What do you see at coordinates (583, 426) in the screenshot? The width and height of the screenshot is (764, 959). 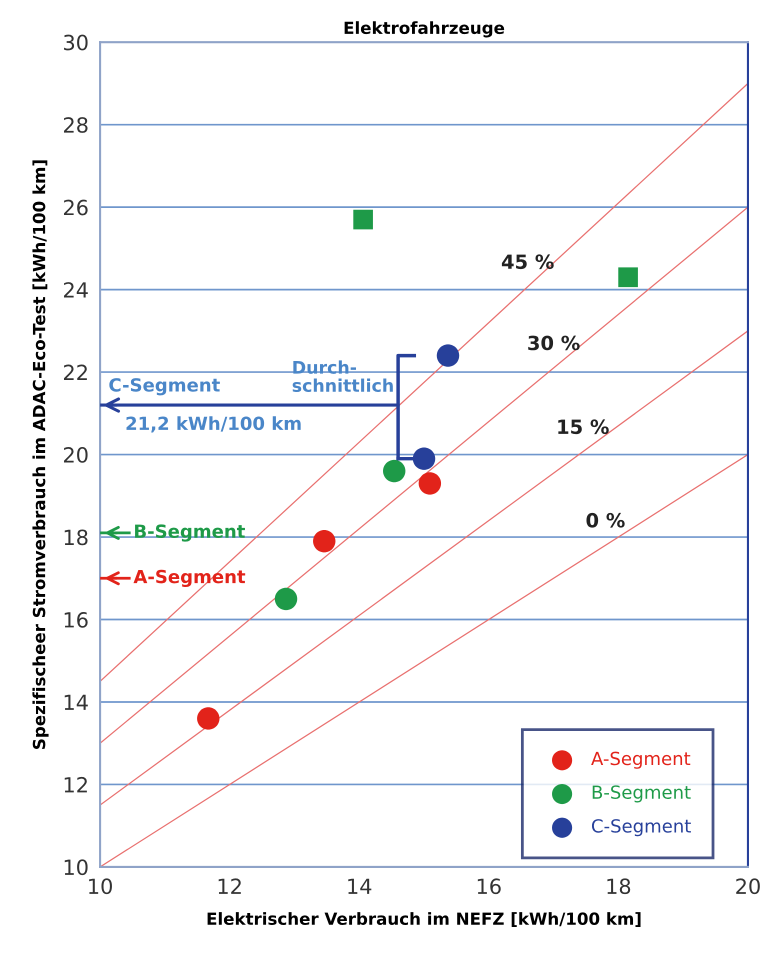 I see `annotation: 15 %` at bounding box center [583, 426].